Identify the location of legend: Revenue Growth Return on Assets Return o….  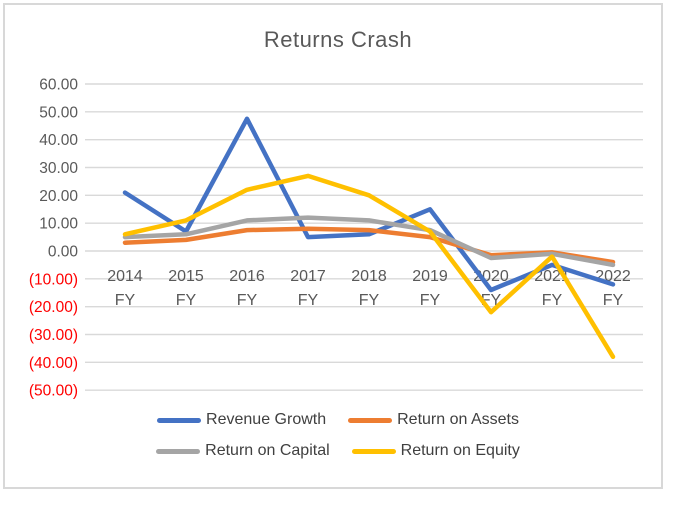
(338, 442).